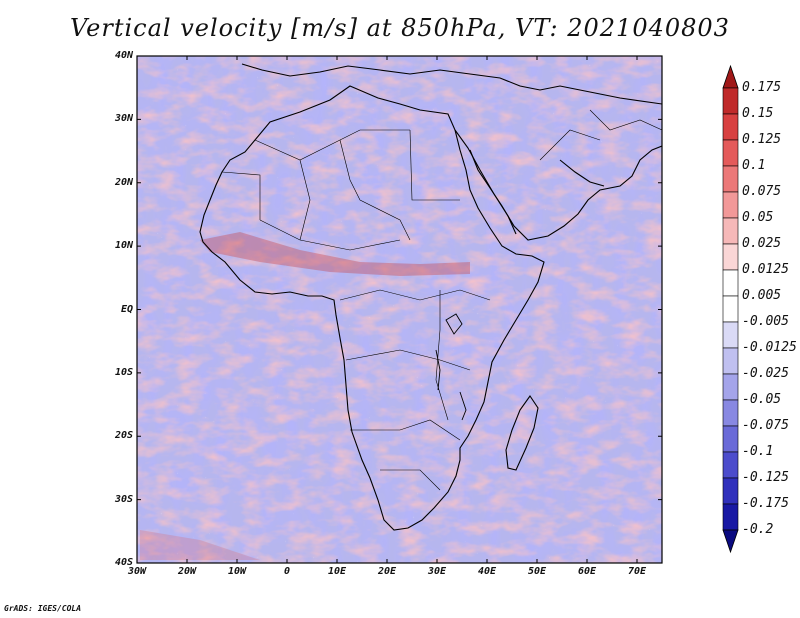 The image size is (800, 618). Describe the element at coordinates (123, 499) in the screenshot. I see `latitude-label: 30S` at that location.